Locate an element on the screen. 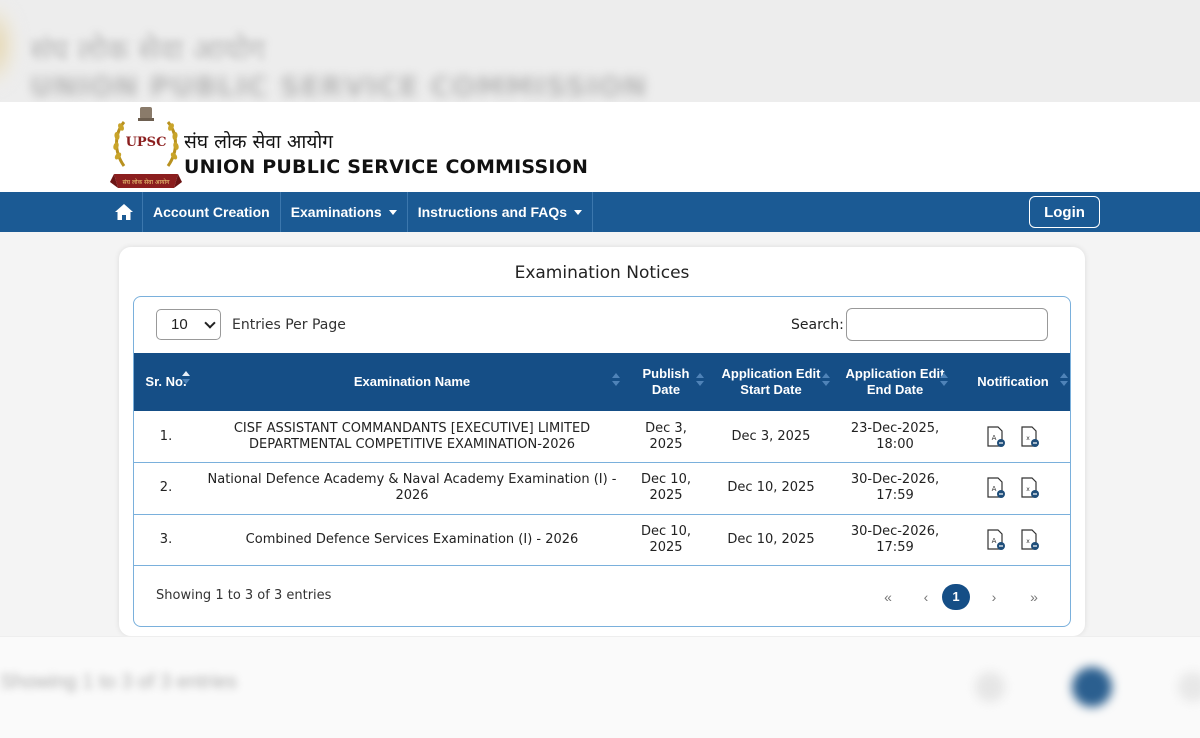 Image resolution: width=1200 pixels, height=738 pixels. cell-sr: 2. is located at coordinates (166, 488).